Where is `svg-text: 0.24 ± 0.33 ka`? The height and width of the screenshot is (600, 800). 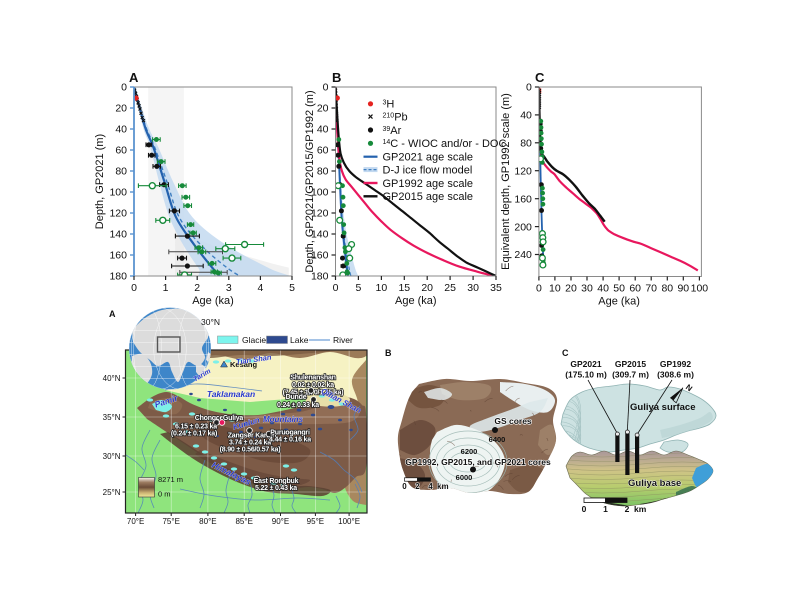
svg-text: 0.24 ± 0.33 ka is located at coordinates (298, 405).